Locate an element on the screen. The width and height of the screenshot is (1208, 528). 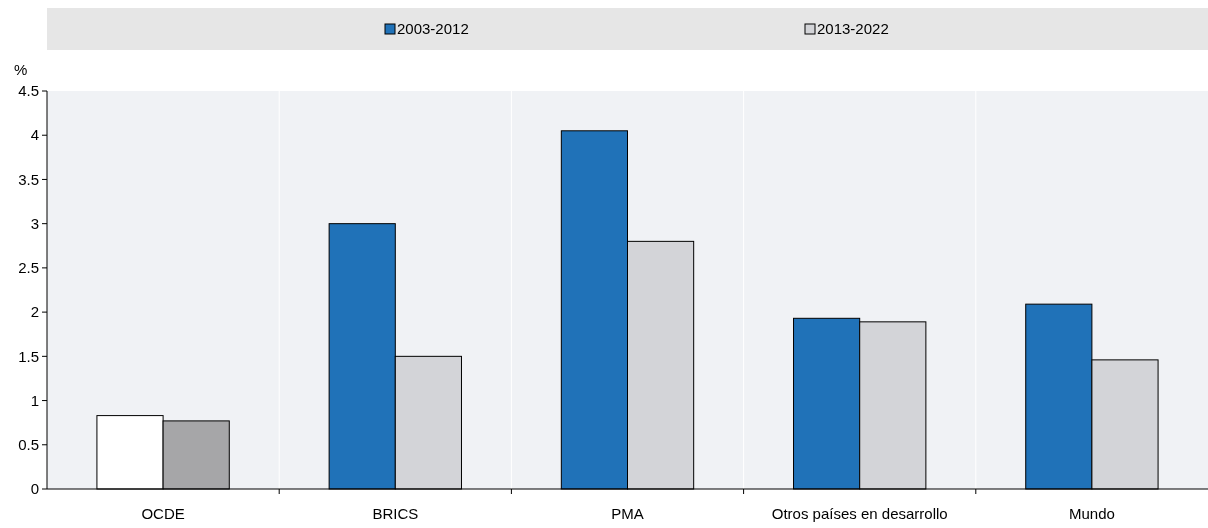
x-tick-label: BRICS is located at coordinates (395, 513).